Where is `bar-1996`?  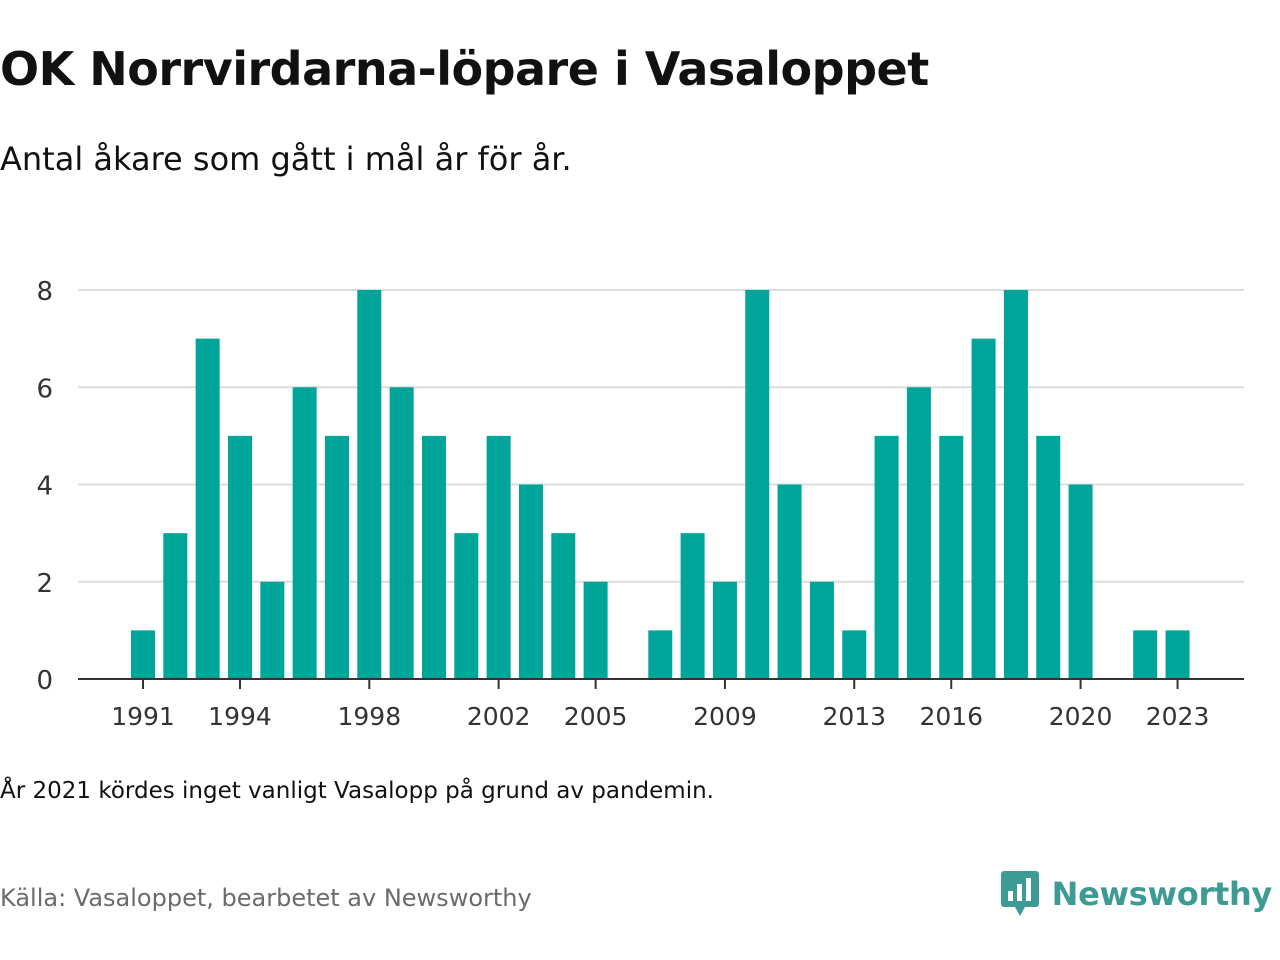 bar-1996 is located at coordinates (304, 533).